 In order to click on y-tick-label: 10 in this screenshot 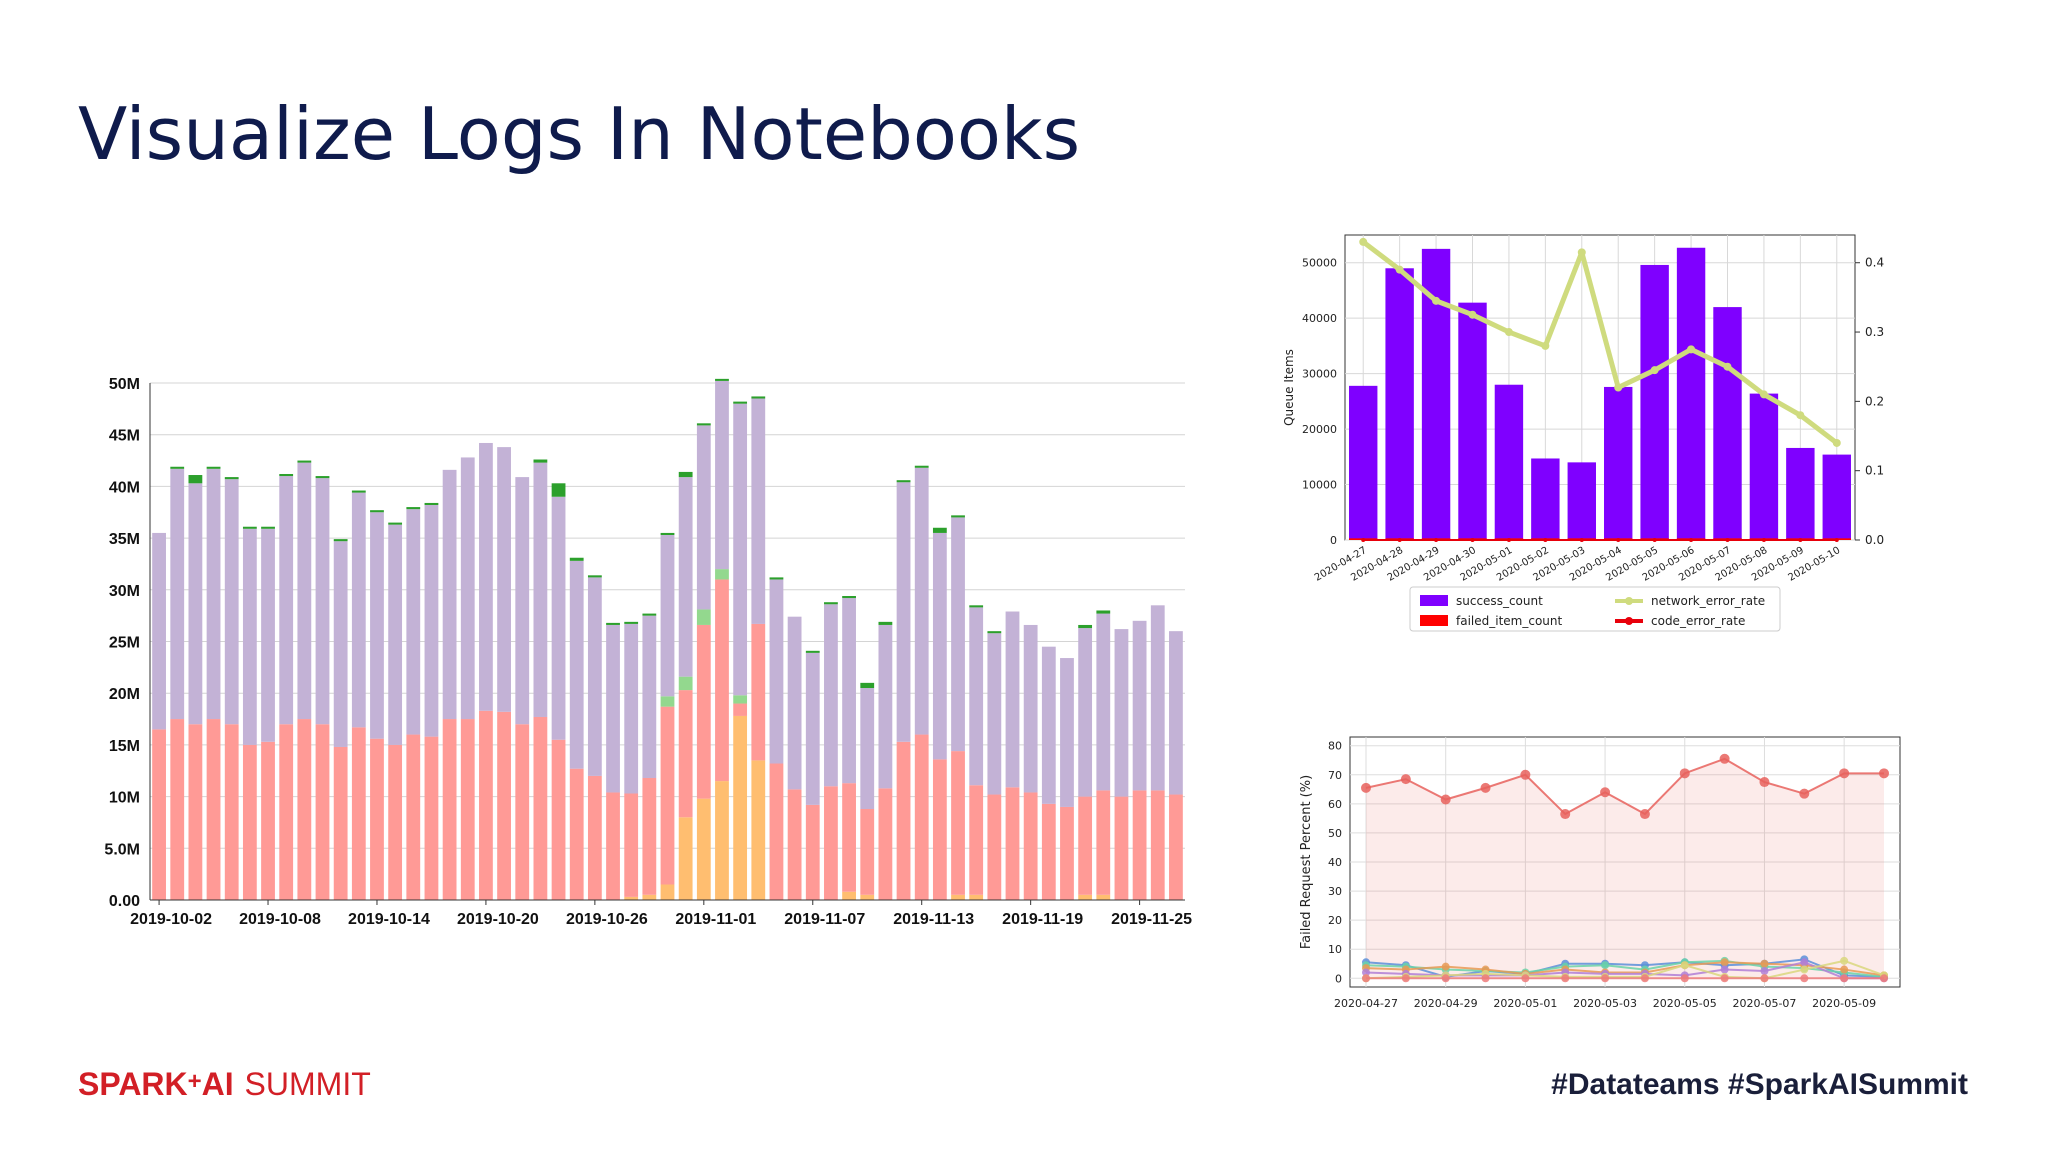, I will do `click(1335, 949)`.